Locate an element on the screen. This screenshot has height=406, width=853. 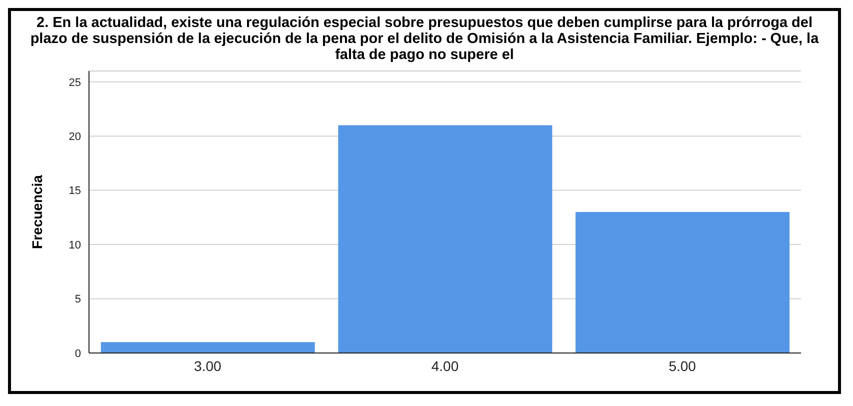
y-tick-label: 5 is located at coordinates (77, 300).